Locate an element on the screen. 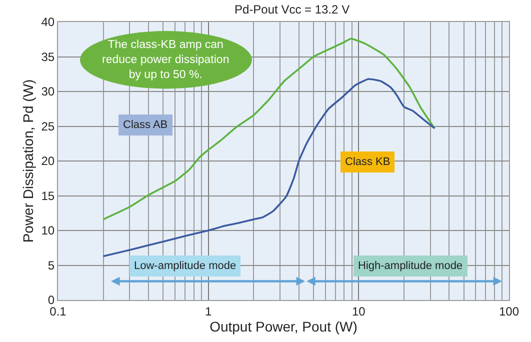  annotation: High-amplitude mode is located at coordinates (410, 266).